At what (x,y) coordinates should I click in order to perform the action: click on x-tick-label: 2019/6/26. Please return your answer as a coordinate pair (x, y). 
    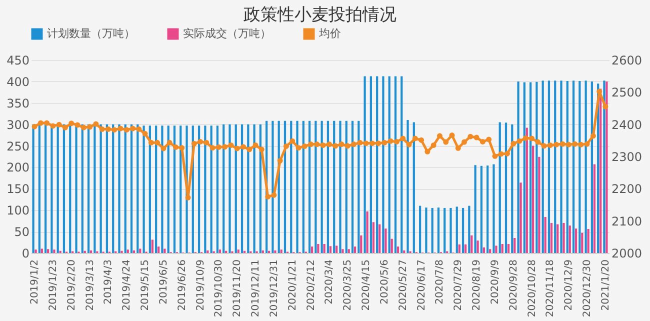
    Looking at the image, I should click on (182, 285).